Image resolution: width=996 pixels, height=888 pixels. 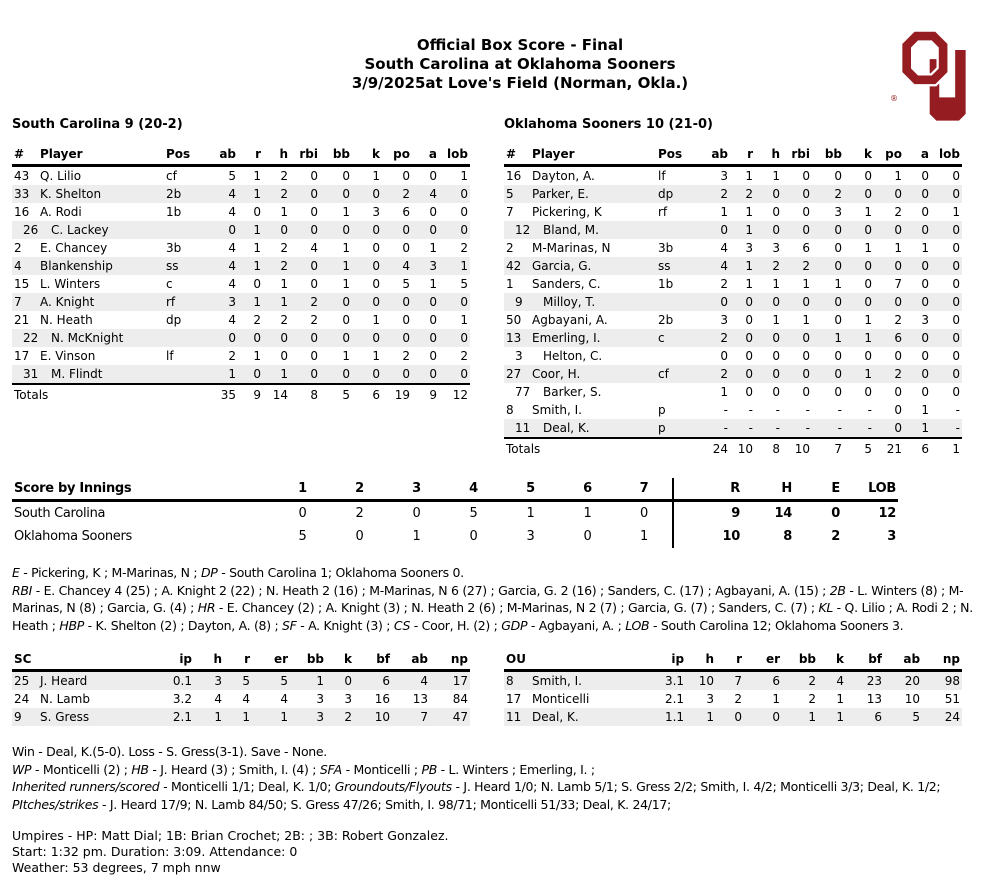 What do you see at coordinates (874, 699) in the screenshot?
I see `stat-value: 13` at bounding box center [874, 699].